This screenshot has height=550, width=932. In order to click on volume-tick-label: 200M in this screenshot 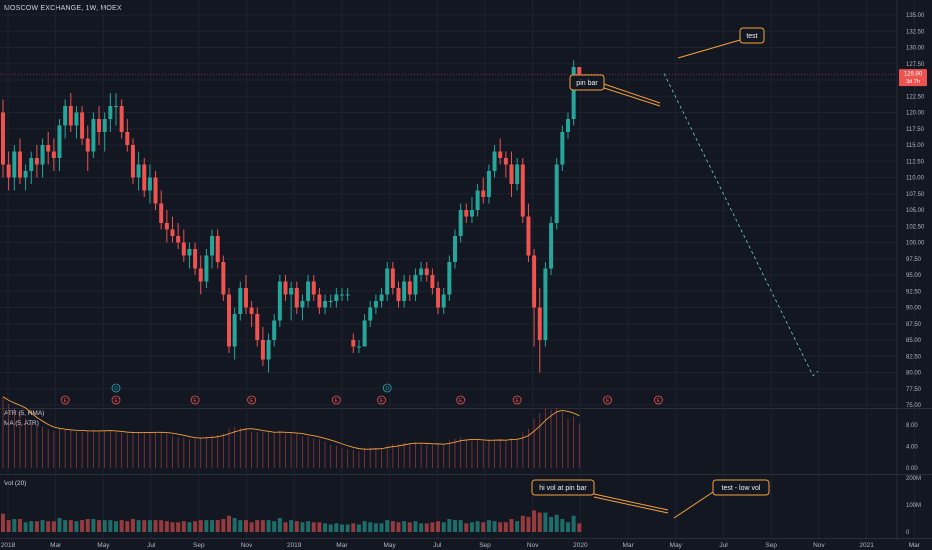, I will do `click(913, 479)`.